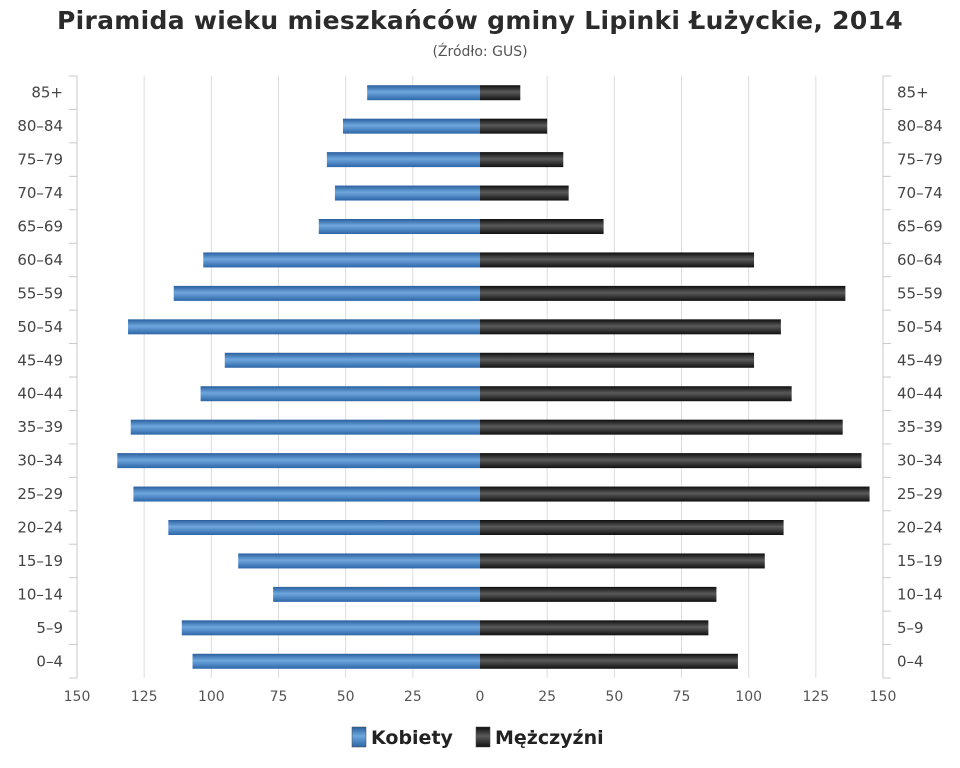 This screenshot has height=768, width=960. I want to click on category-label-right: 70–74, so click(920, 193).